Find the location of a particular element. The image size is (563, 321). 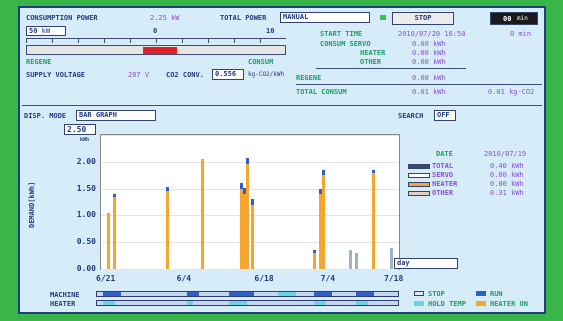

counter-value: 00 is located at coordinates (507, 19).